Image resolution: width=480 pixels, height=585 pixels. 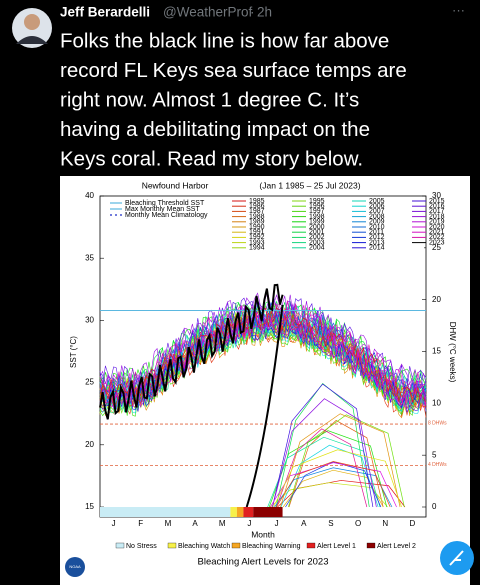 What do you see at coordinates (413, 523) in the screenshot?
I see `month-label: D` at bounding box center [413, 523].